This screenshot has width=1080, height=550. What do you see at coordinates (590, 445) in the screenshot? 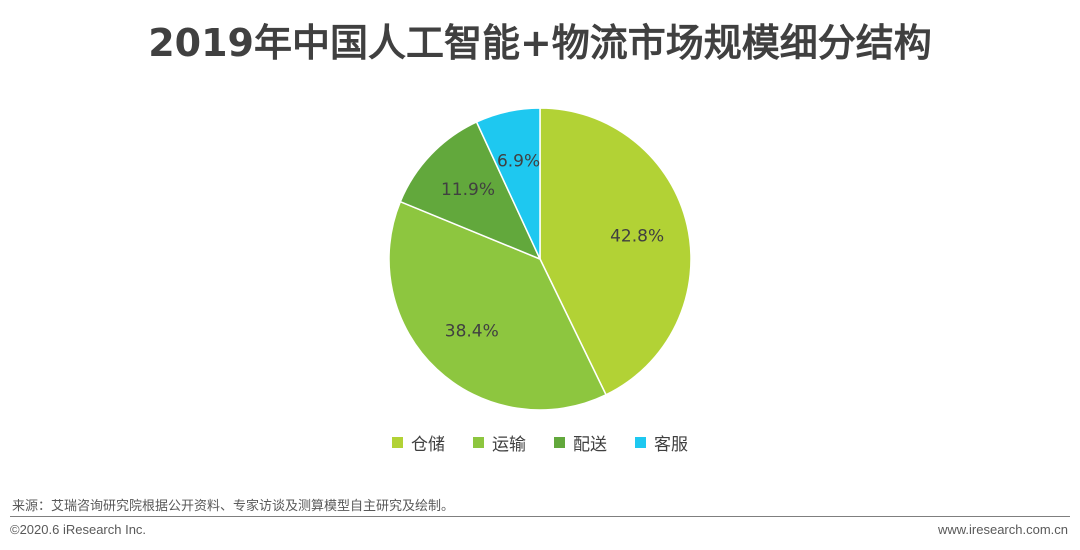
I see `legend-label: 配送` at bounding box center [590, 445].